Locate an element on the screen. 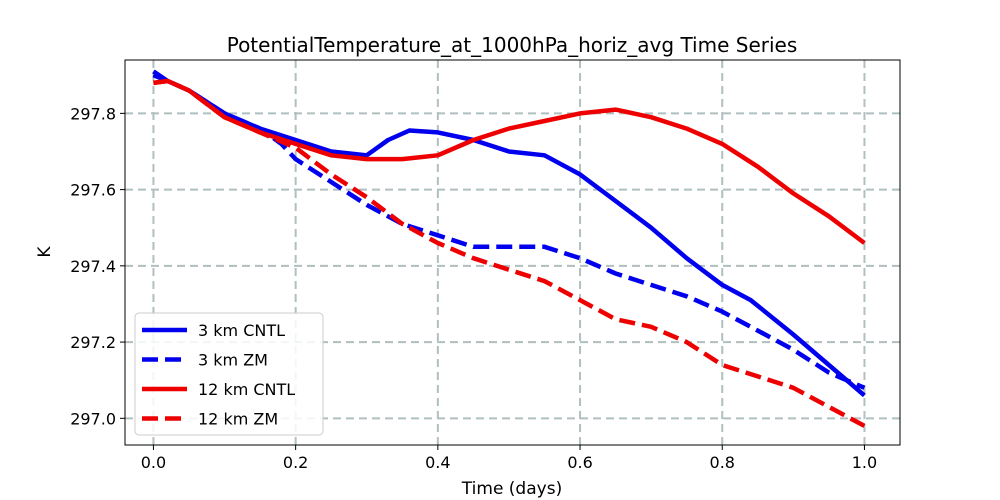 Image resolution: width=1000 pixels, height=500 pixels. x-axis: 0.0 0.2 0.4 0.6 0.8 1.0 is located at coordinates (509, 458).